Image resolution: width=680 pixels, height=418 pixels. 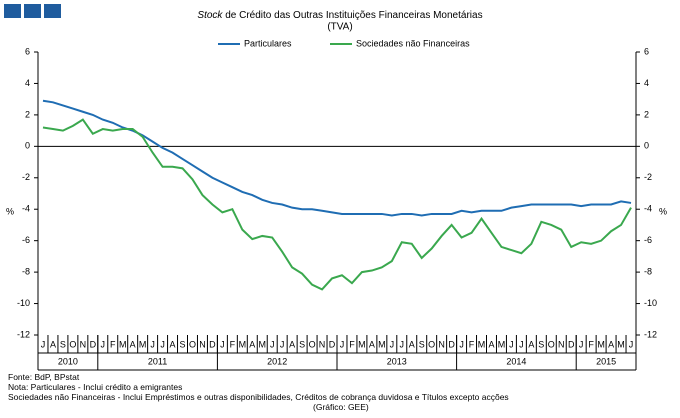 I want to click on y-tick-label: -12, so click(x=23, y=334).